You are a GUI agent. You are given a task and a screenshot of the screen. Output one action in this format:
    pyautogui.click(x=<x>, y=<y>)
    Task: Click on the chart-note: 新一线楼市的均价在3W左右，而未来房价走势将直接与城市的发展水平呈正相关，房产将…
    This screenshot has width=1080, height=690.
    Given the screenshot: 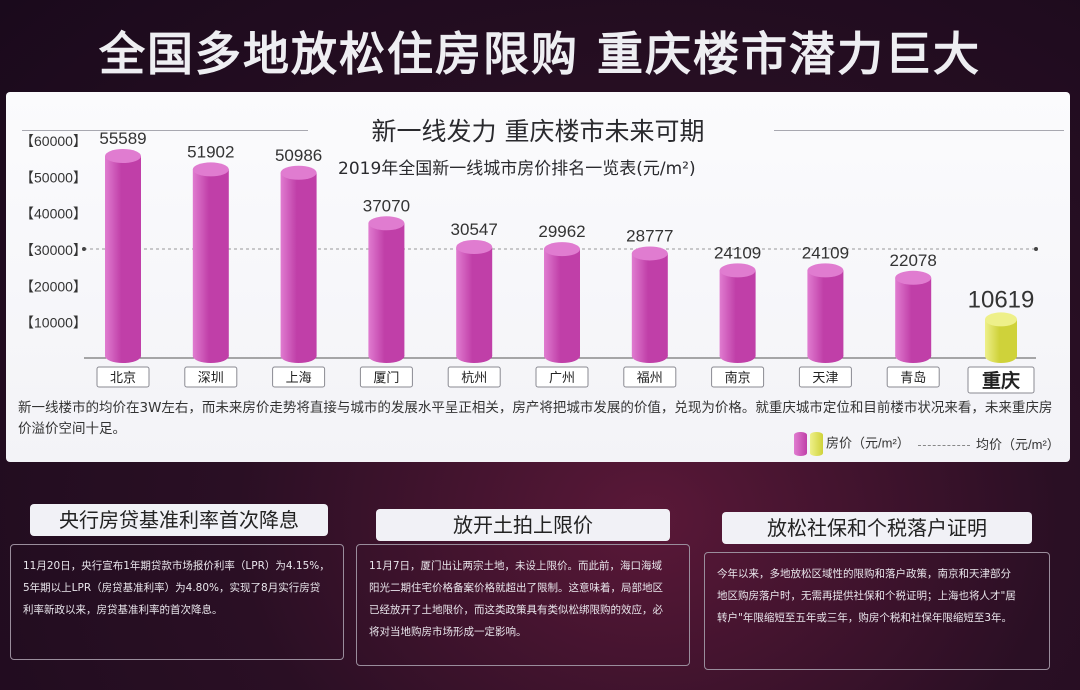 What is the action you would take?
    pyautogui.click(x=535, y=418)
    